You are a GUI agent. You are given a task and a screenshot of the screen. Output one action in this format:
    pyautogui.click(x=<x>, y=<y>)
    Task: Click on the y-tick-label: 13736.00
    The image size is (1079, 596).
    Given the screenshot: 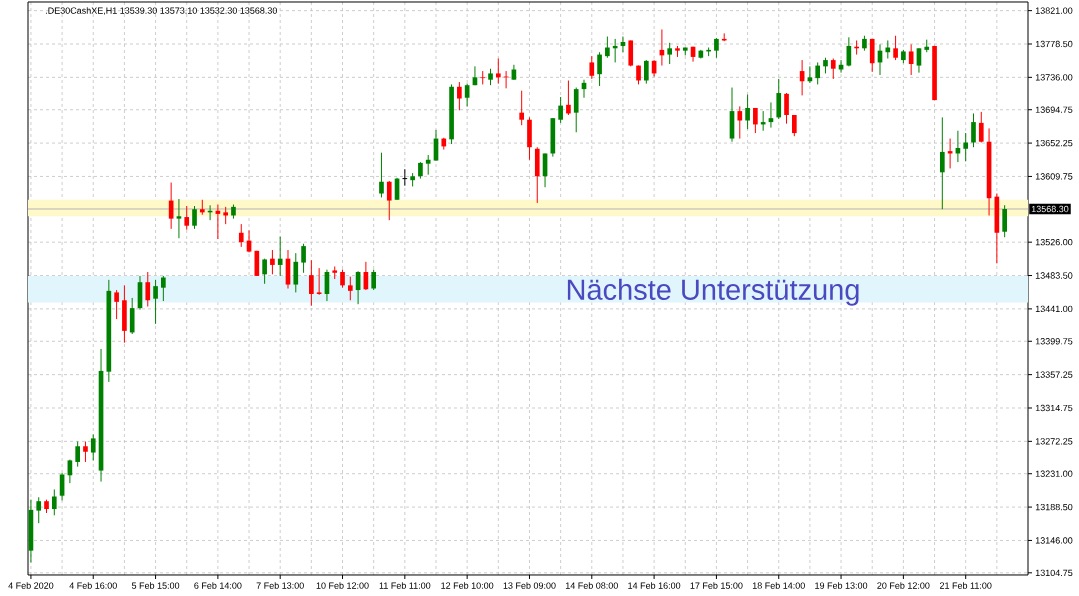 What is the action you would take?
    pyautogui.click(x=1054, y=77)
    